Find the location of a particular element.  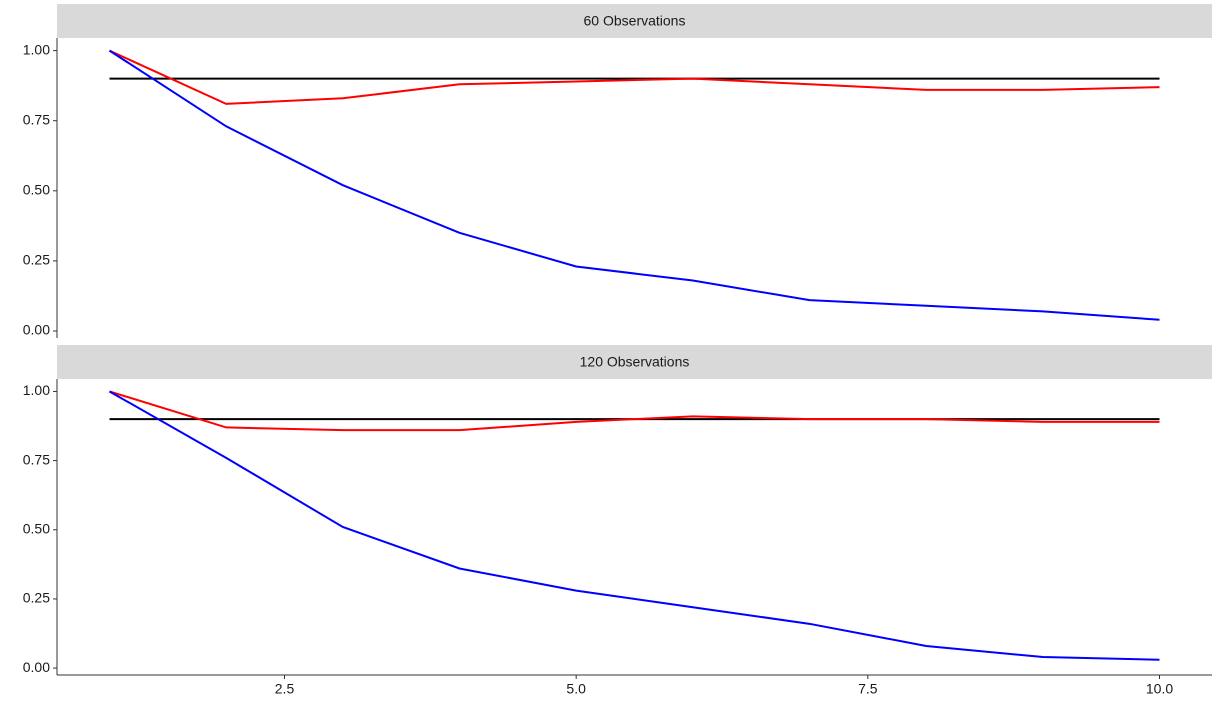

x-tick-label: 7.5 is located at coordinates (868, 689).